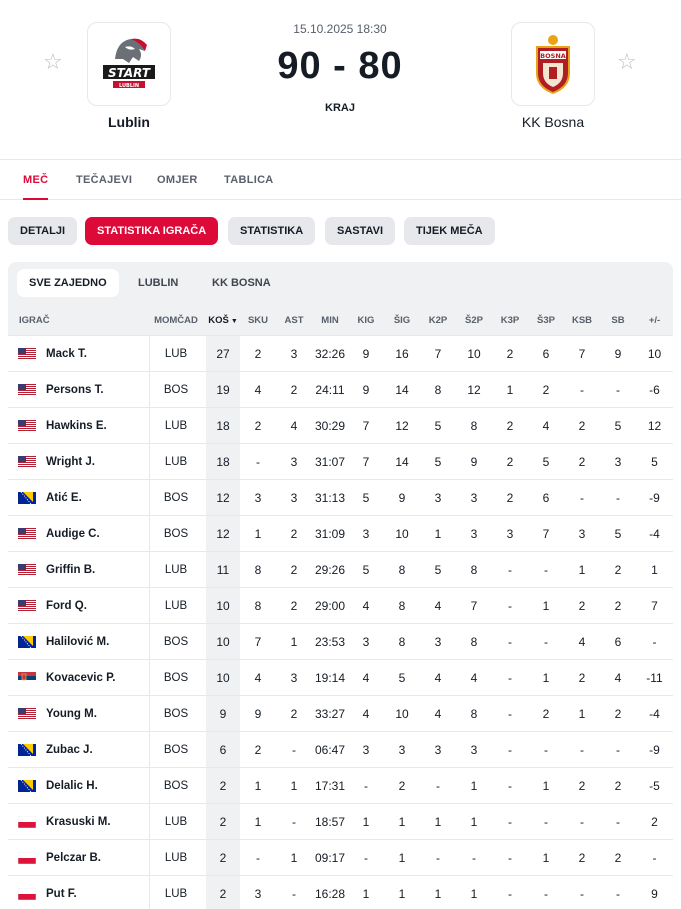  I want to click on stat-sig: 1, so click(402, 822).